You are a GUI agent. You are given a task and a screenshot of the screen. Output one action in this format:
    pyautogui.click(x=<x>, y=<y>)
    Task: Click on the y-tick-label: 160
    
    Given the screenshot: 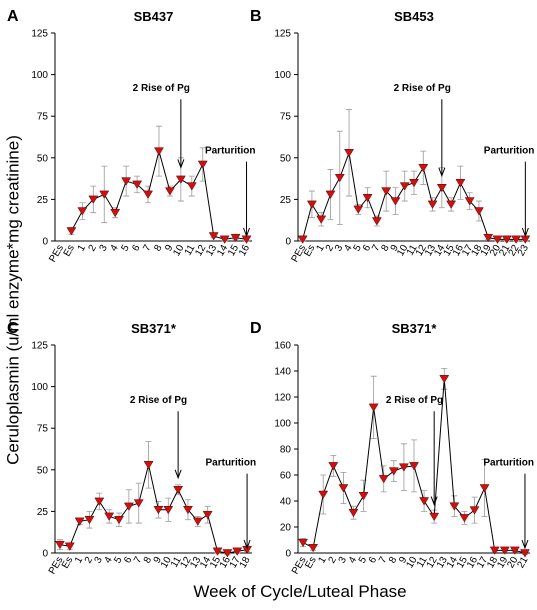 What is the action you would take?
    pyautogui.click(x=282, y=346)
    